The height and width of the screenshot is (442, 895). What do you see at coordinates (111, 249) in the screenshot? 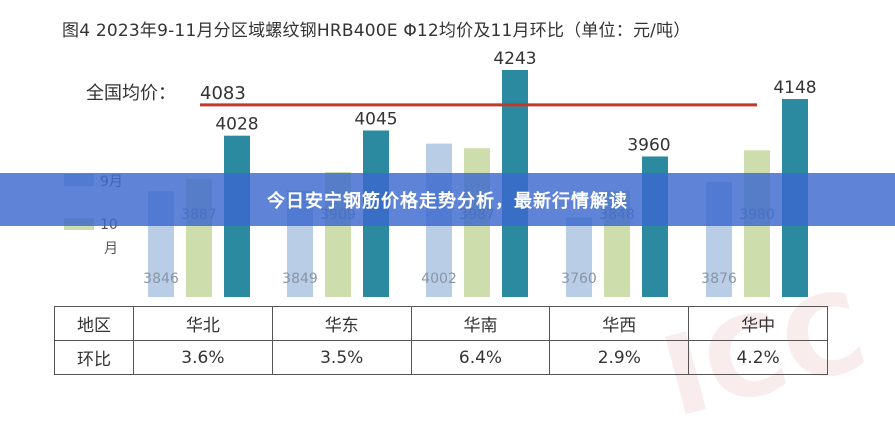
I see `legend-label-oct-unit: 月` at bounding box center [111, 249].